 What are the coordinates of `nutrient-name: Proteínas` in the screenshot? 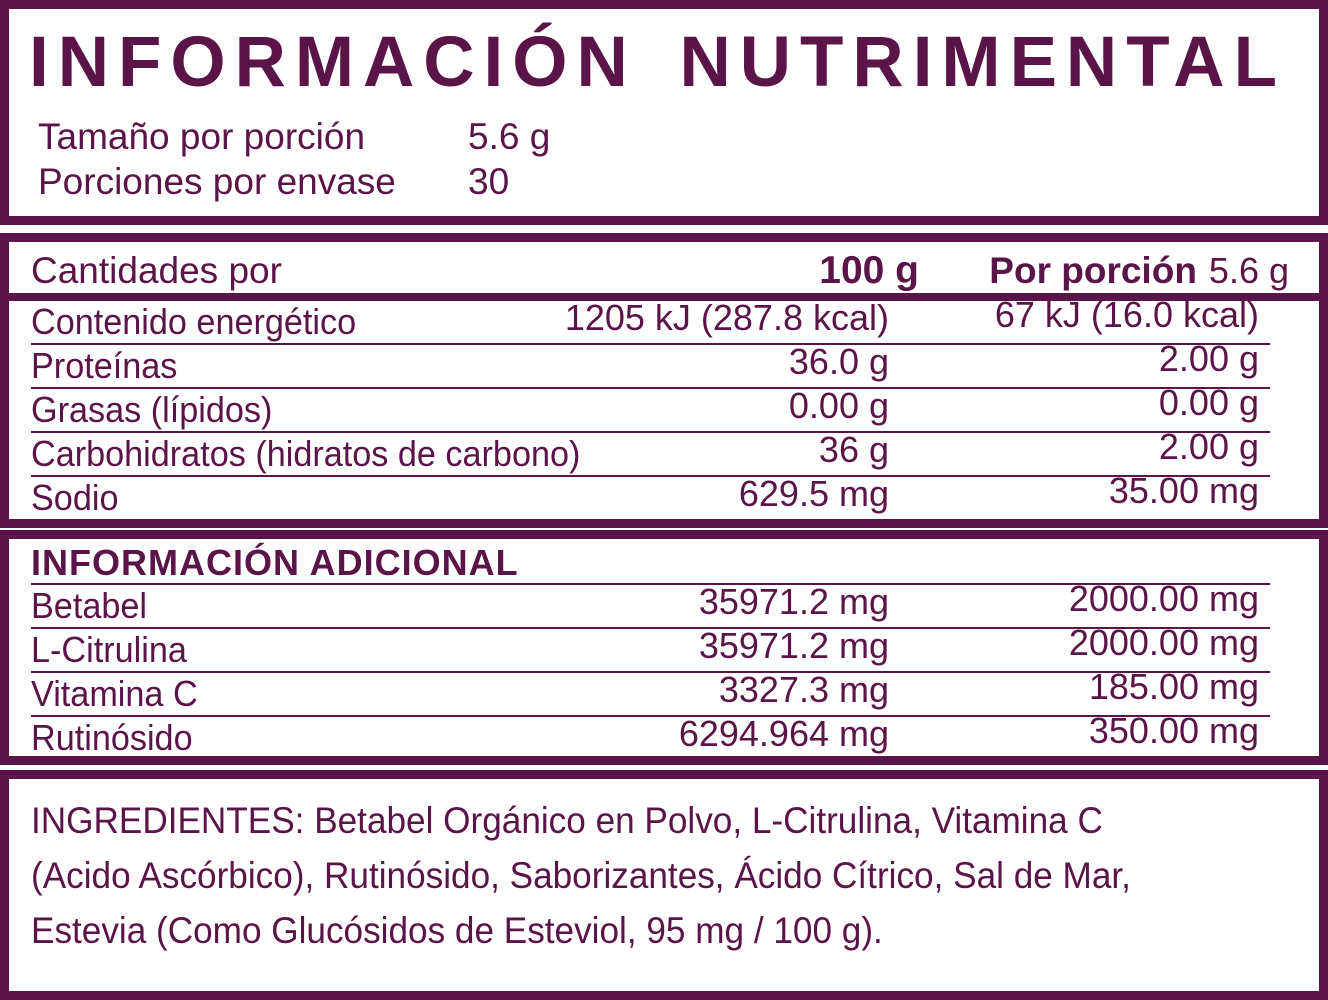 It's located at (104, 365).